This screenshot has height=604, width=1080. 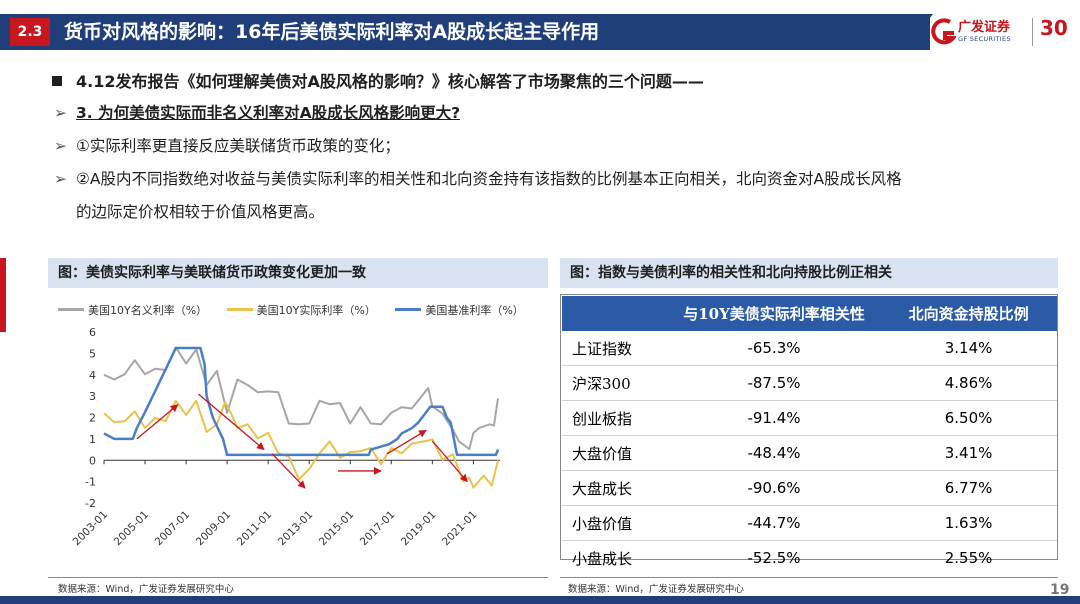 I want to click on table-header-cell: 北向资金持股比例, so click(x=968, y=313).